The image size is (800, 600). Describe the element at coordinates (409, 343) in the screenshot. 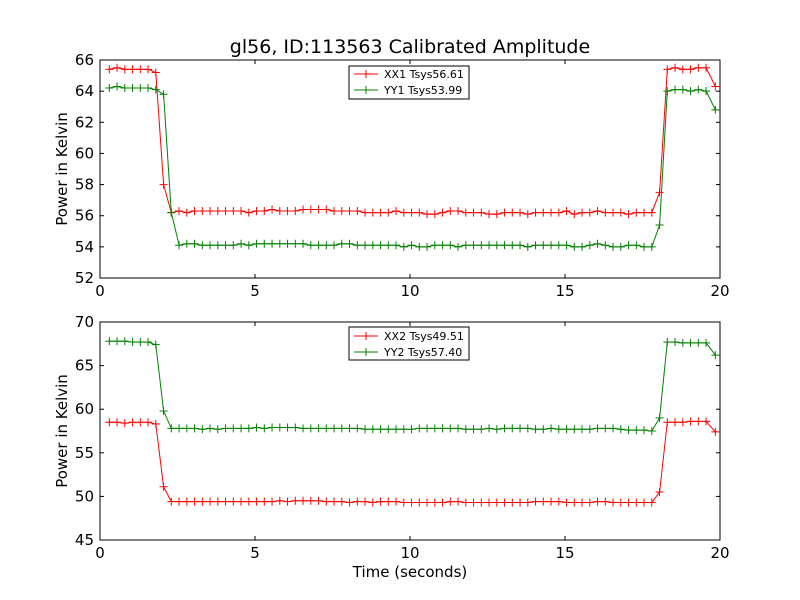

I see `chart-bottom-legend: XX2 Tsys49.51 YY2 Tsys57.40` at that location.